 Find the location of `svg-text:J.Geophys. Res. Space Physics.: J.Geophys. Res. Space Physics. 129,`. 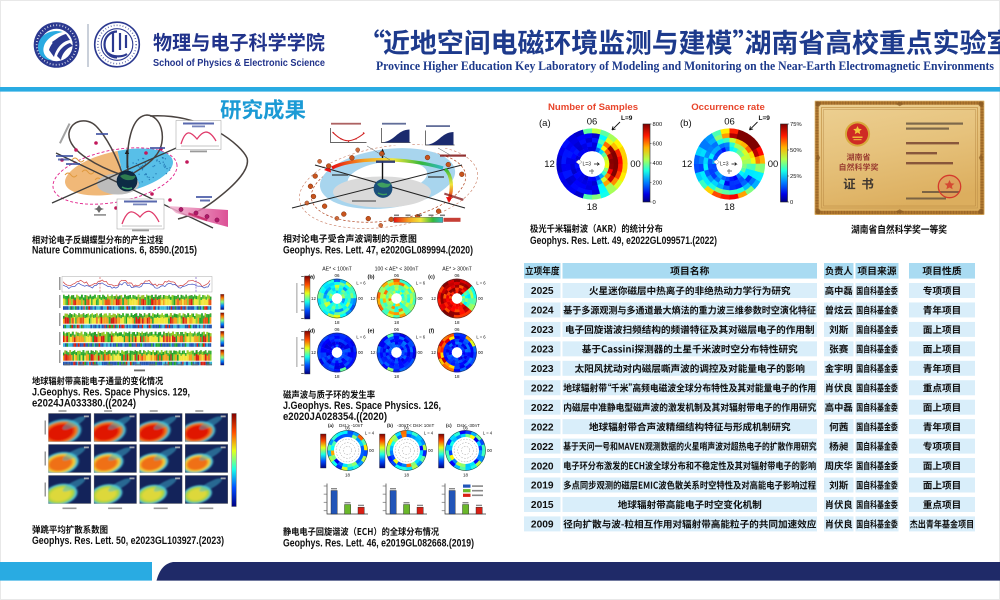

svg-text:J.Geophys. Res. Space Physics.: J.Geophys. Res. Space Physics. 129, is located at coordinates (111, 392).